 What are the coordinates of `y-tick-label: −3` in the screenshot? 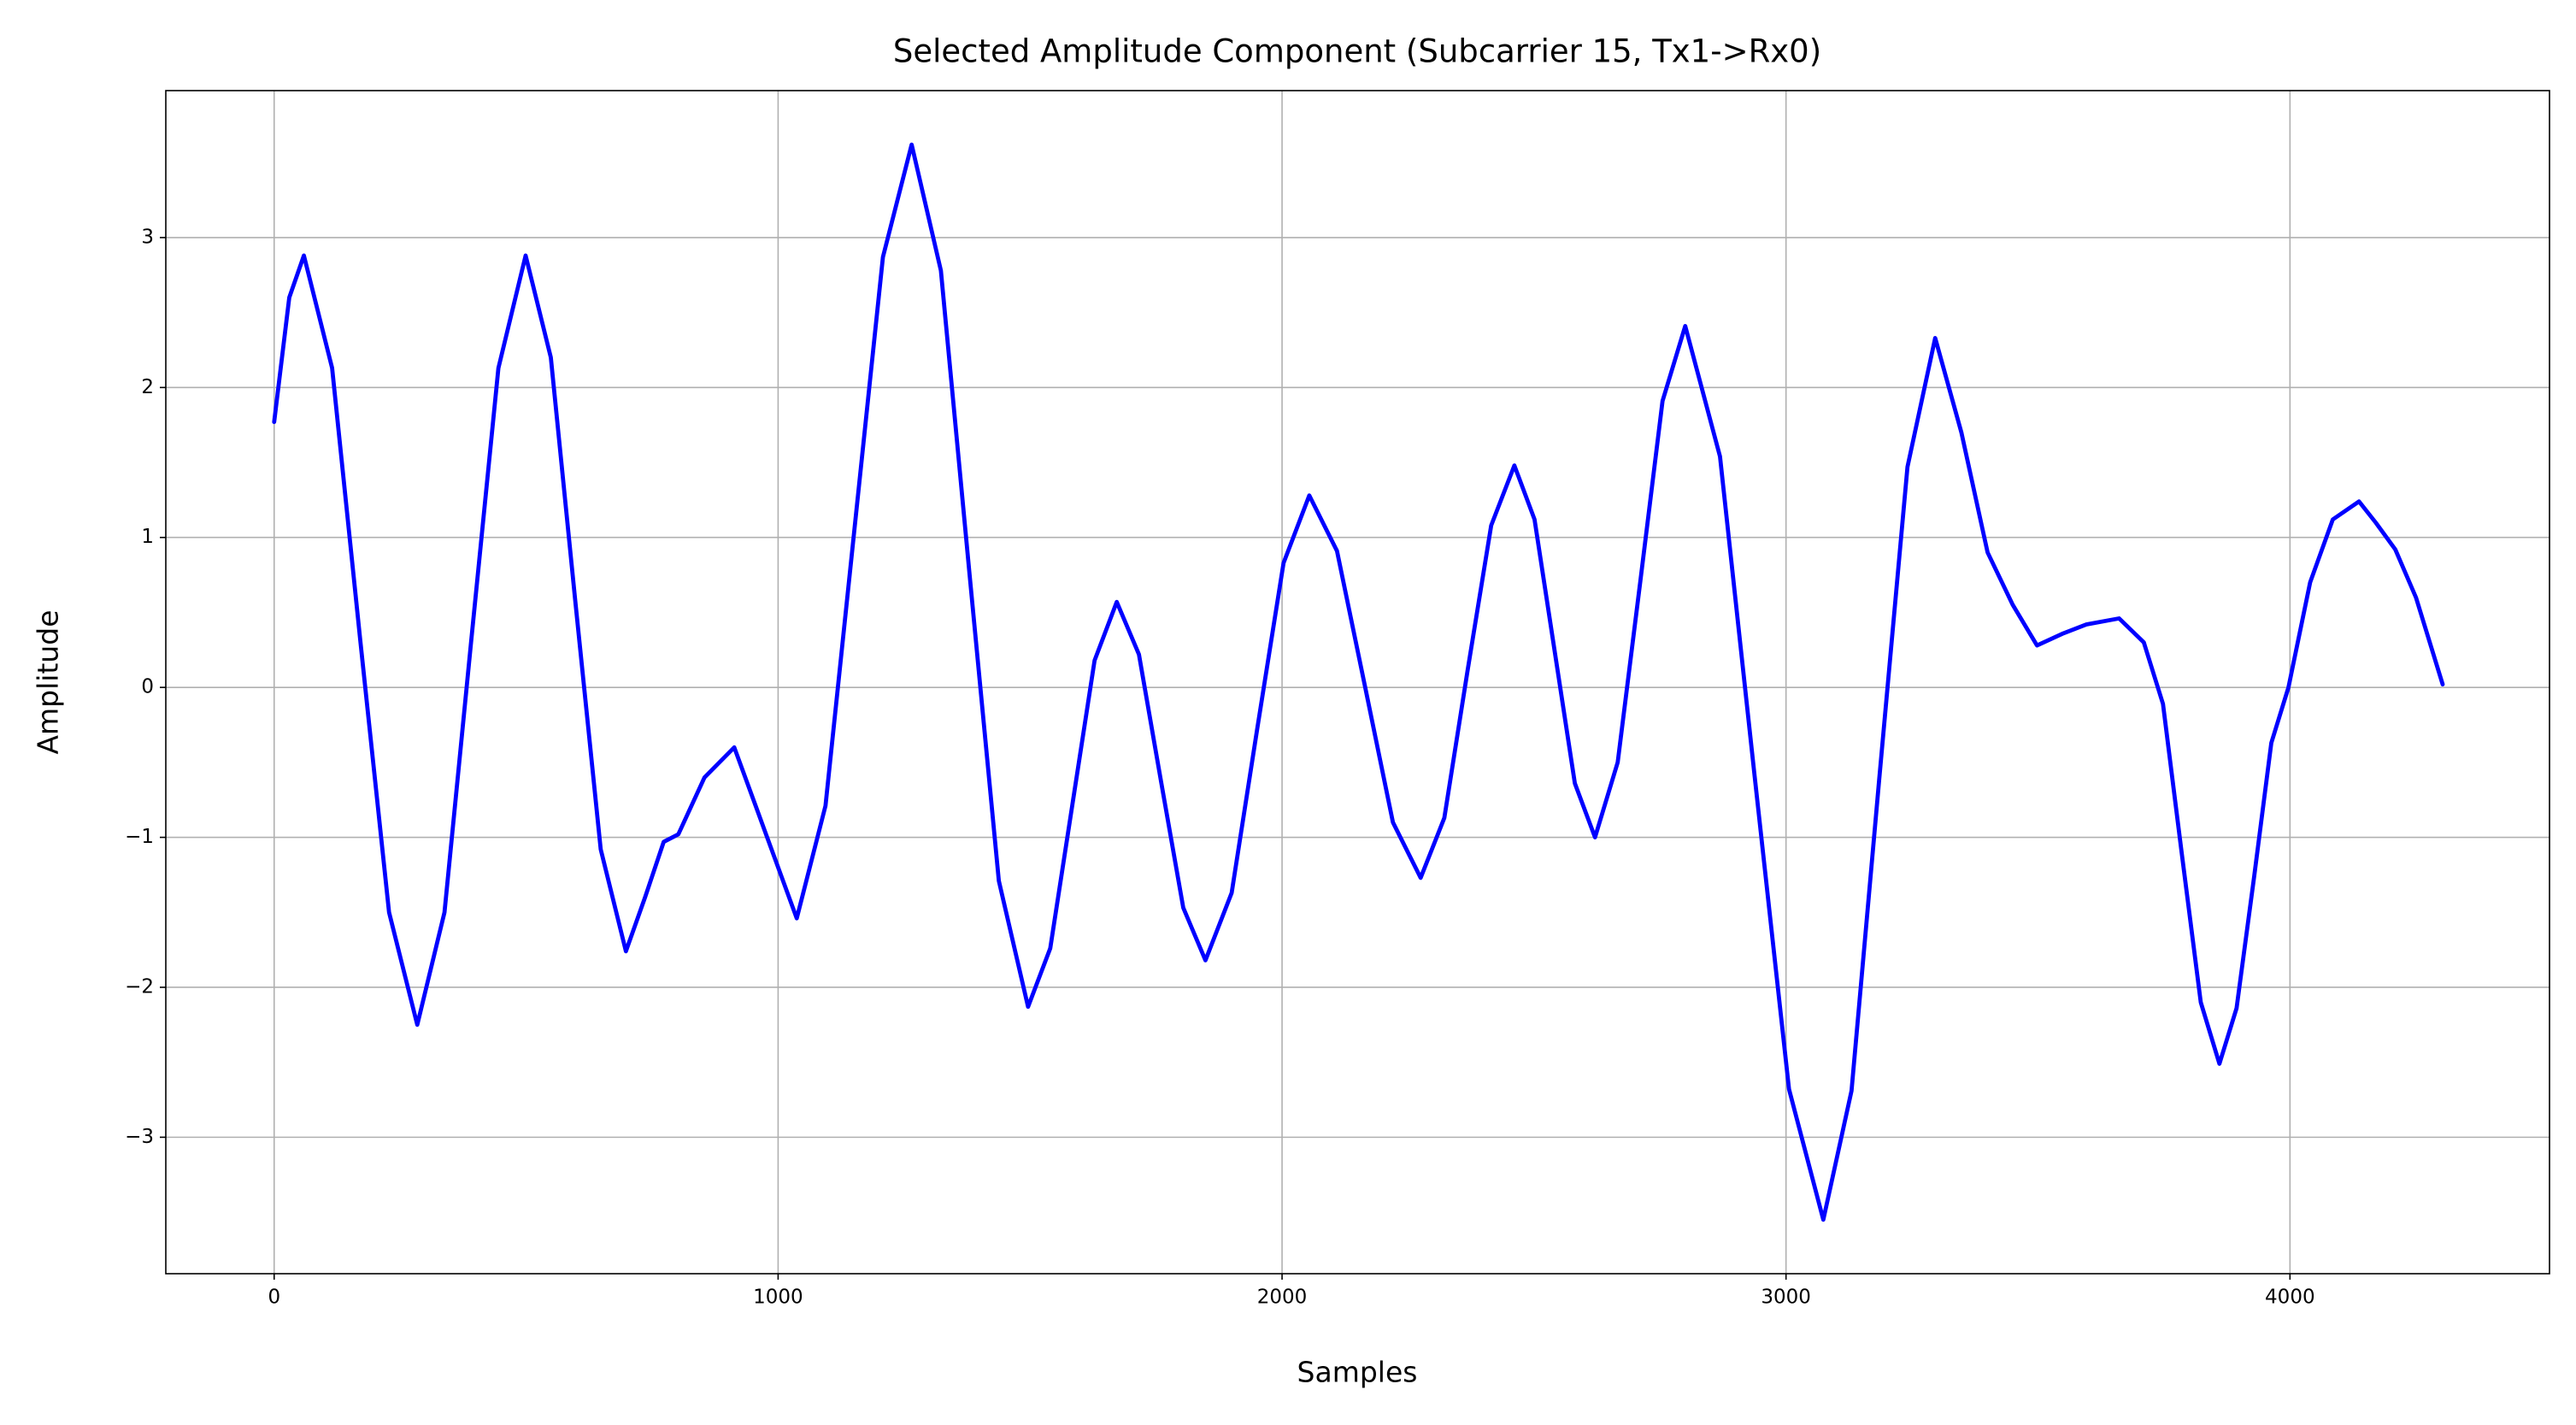 It's located at (139, 1137).